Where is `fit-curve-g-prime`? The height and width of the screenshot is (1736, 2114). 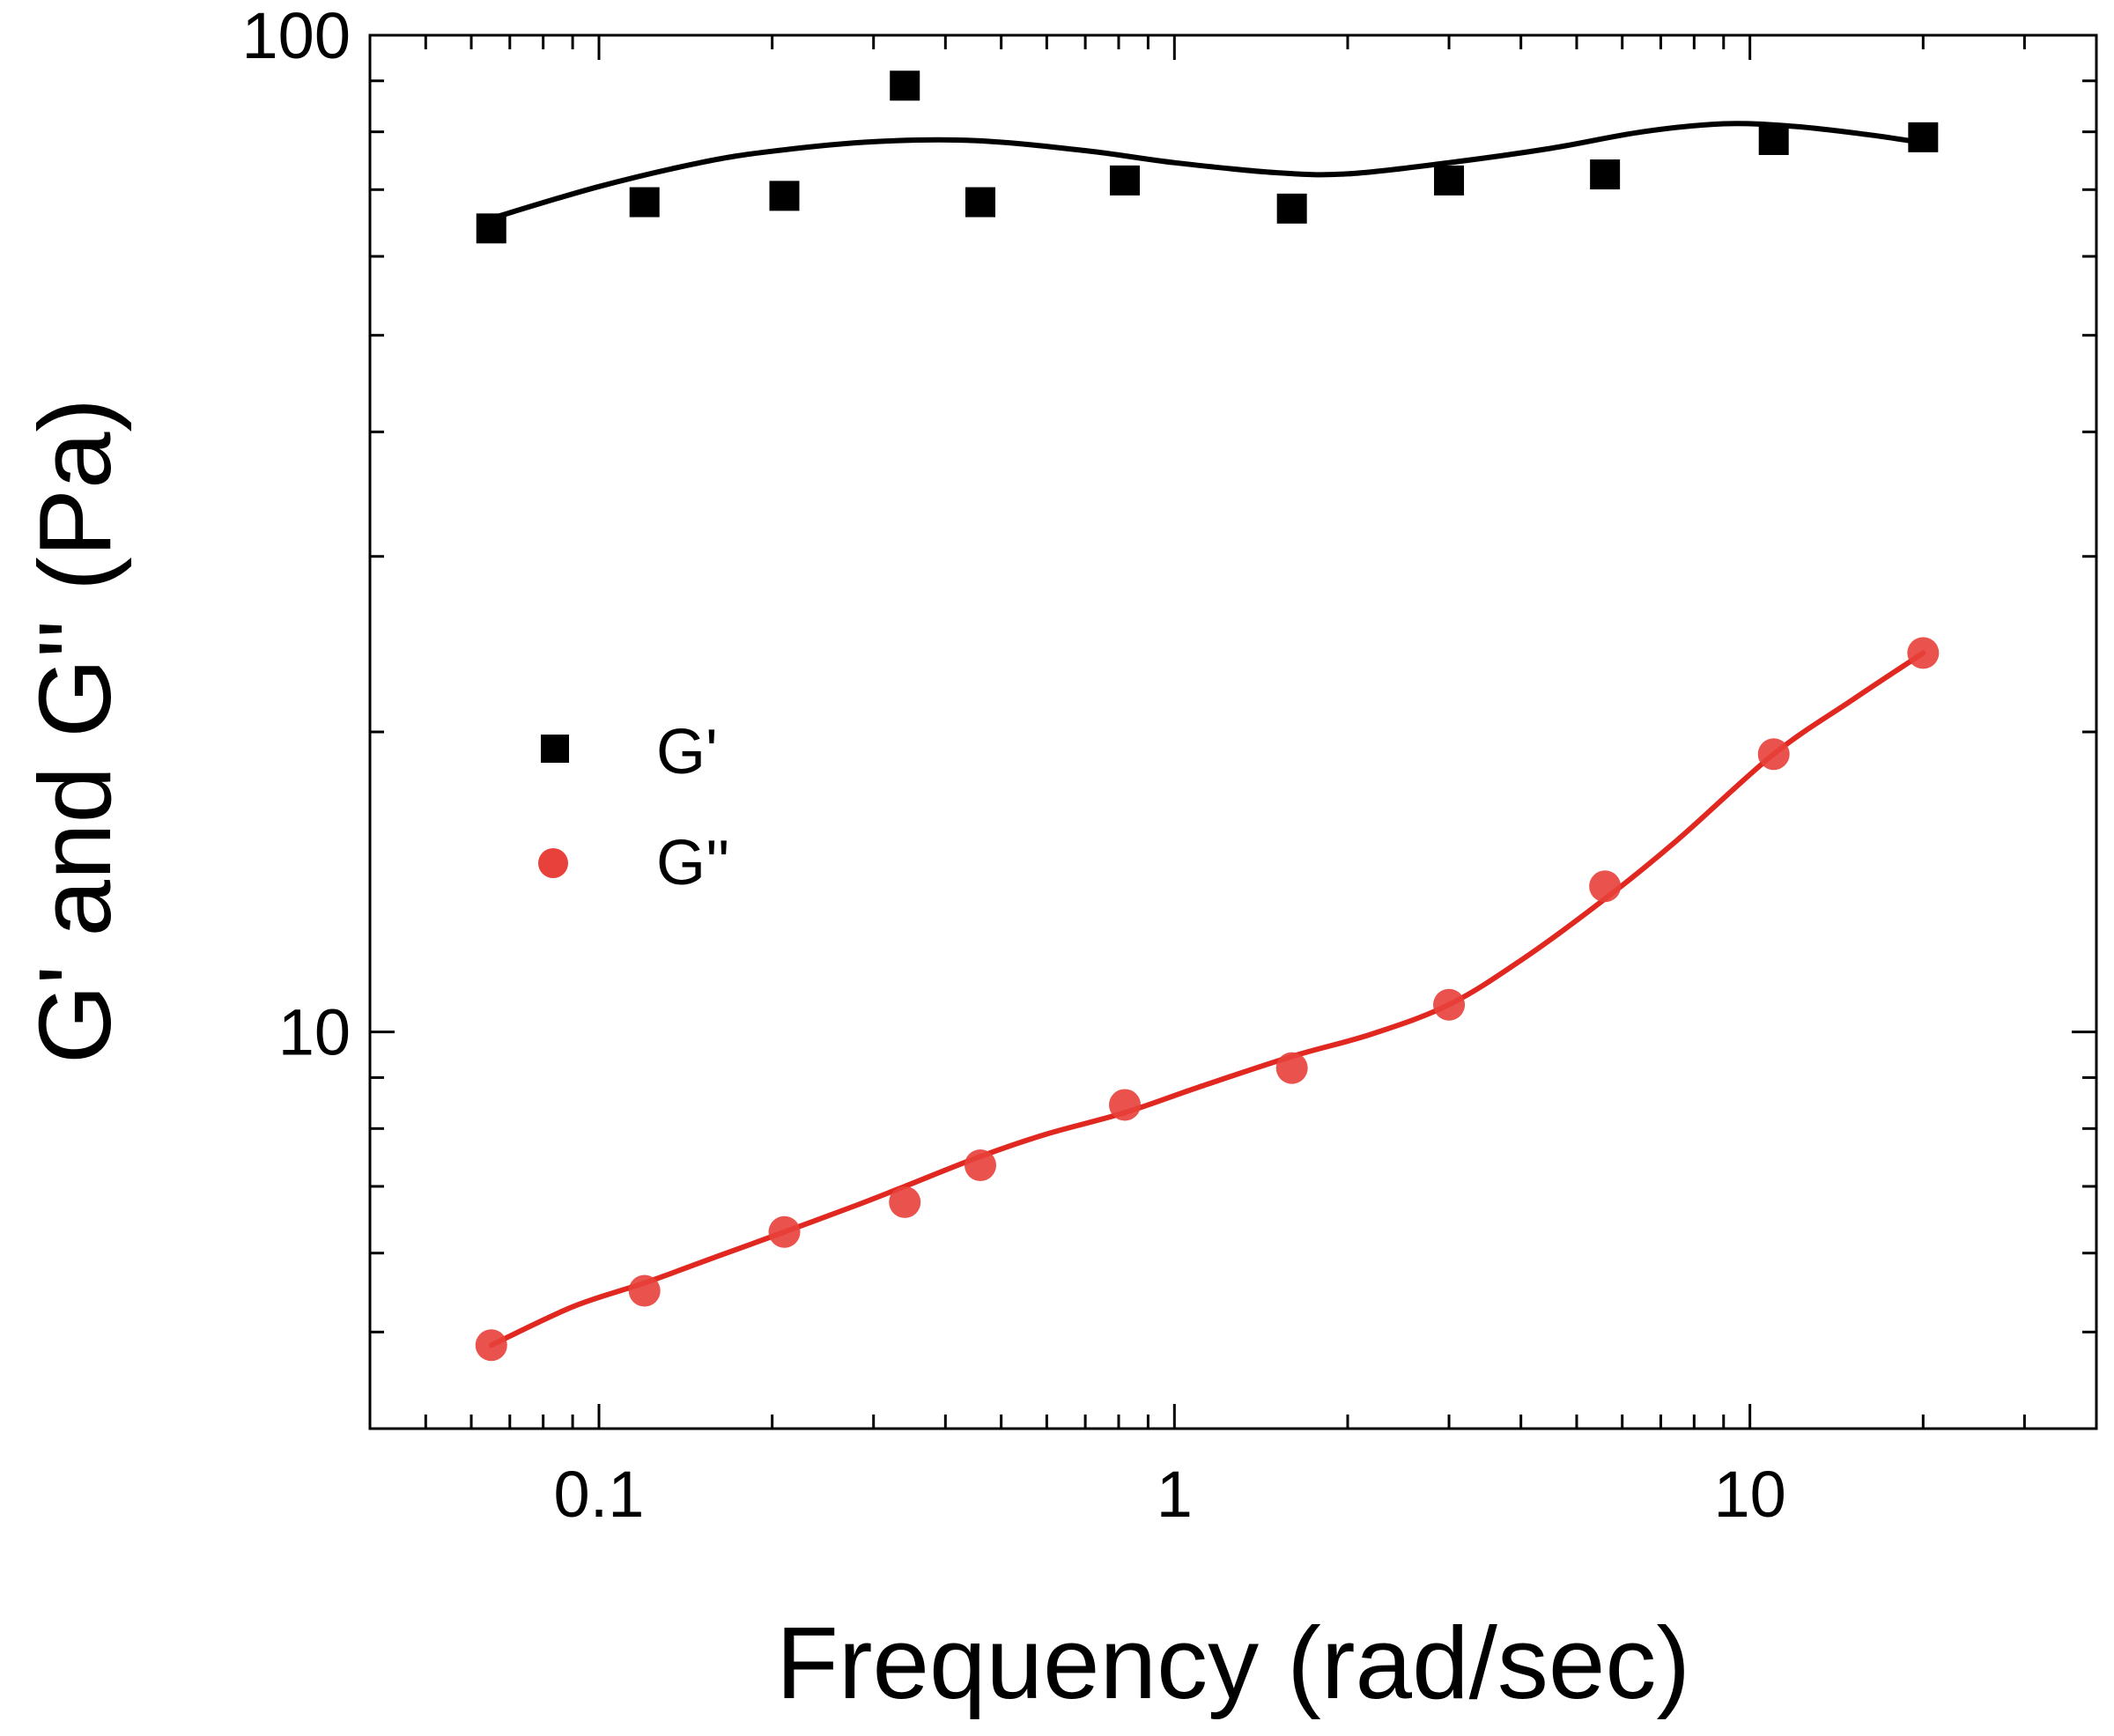 fit-curve-g-prime is located at coordinates (1207, 171).